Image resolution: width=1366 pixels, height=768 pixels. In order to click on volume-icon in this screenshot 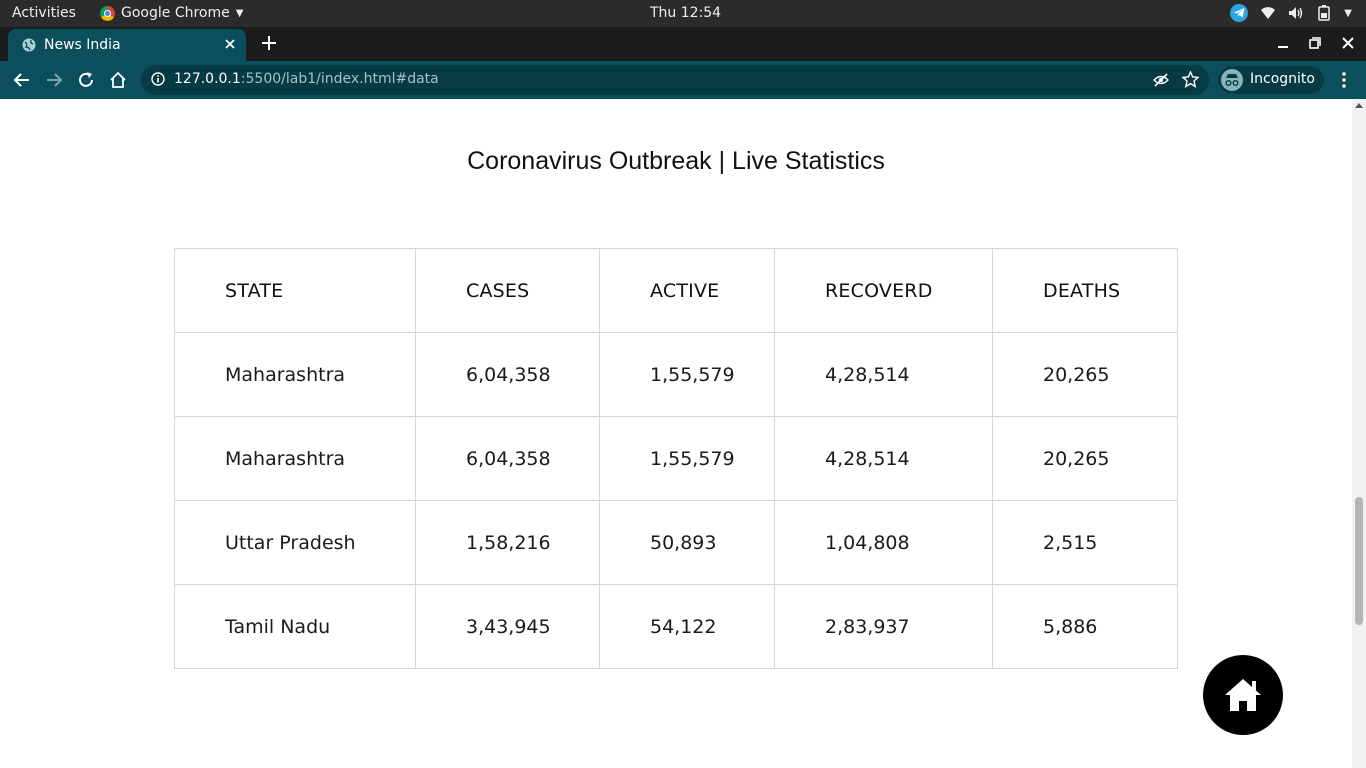, I will do `click(1296, 13)`.